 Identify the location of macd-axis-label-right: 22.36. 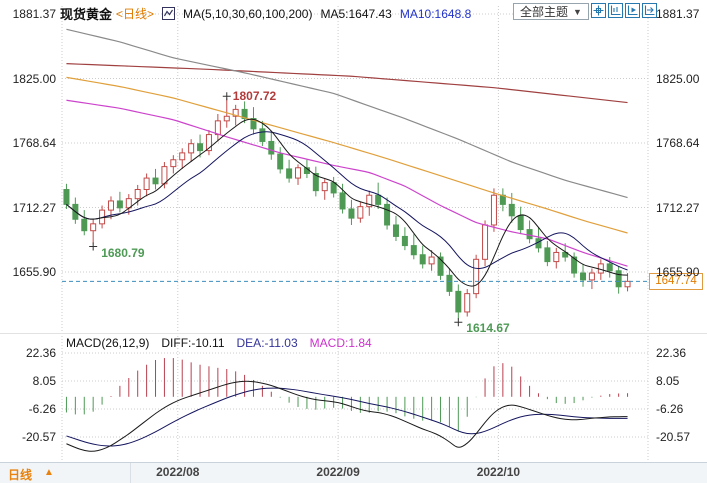
(671, 353).